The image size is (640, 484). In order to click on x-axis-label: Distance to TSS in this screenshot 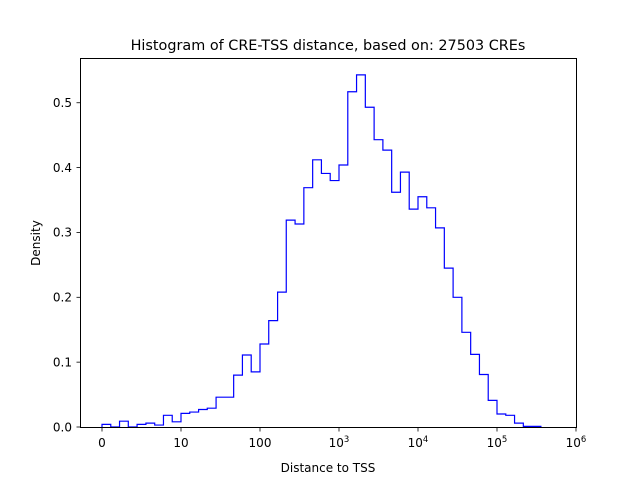, I will do `click(328, 468)`.